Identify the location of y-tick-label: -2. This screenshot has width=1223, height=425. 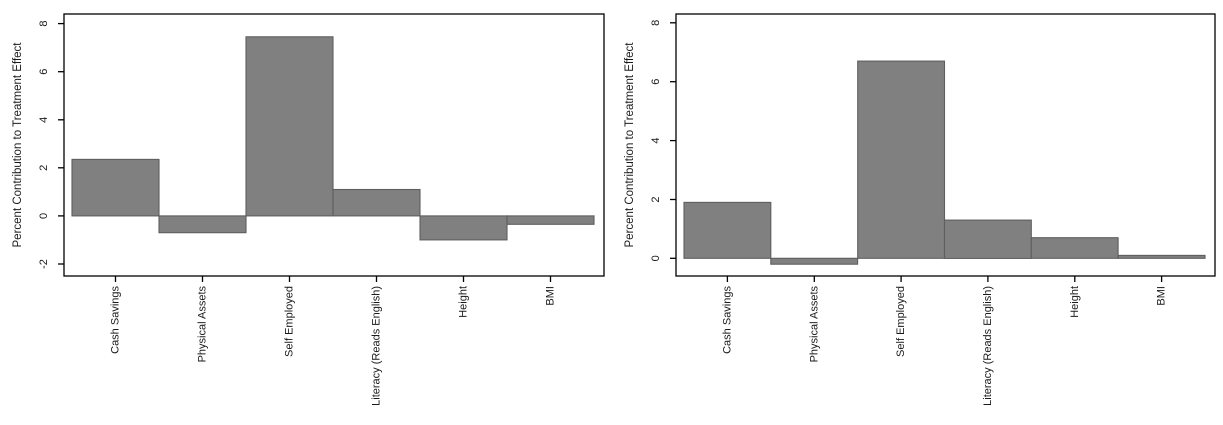
(44, 264).